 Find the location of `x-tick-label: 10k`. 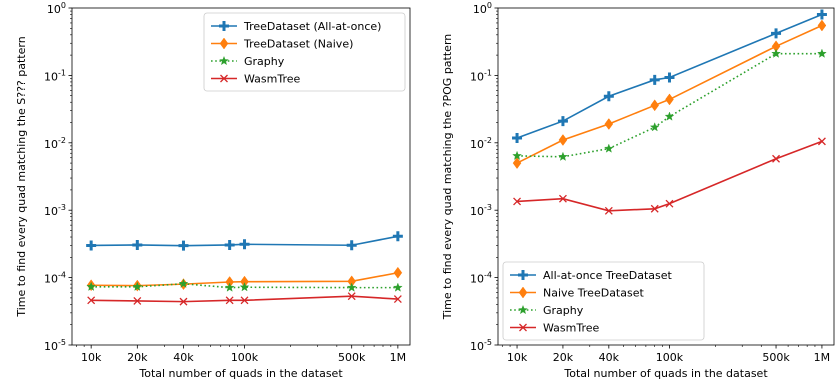

x-tick-label: 10k is located at coordinates (91, 357).